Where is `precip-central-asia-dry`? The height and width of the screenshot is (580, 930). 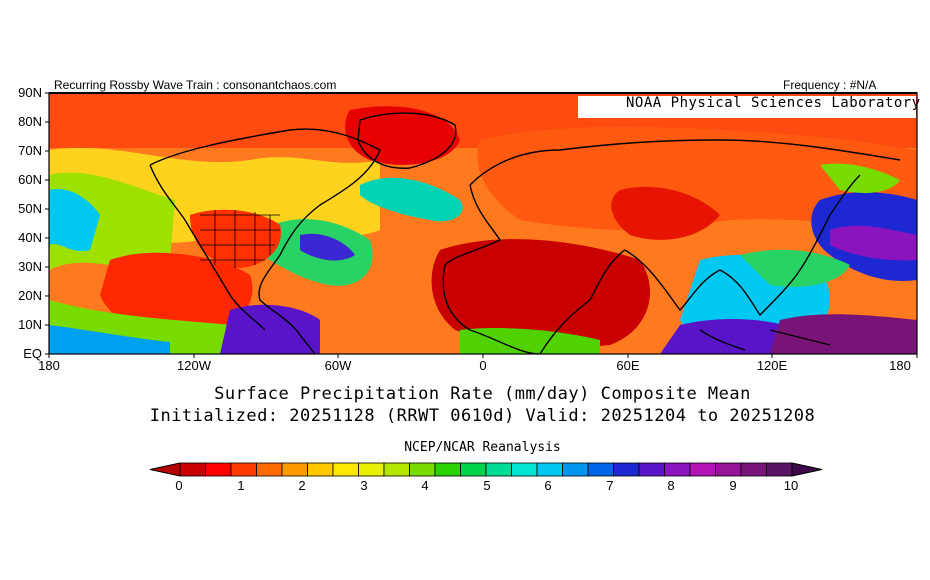 precip-central-asia-dry is located at coordinates (665, 213).